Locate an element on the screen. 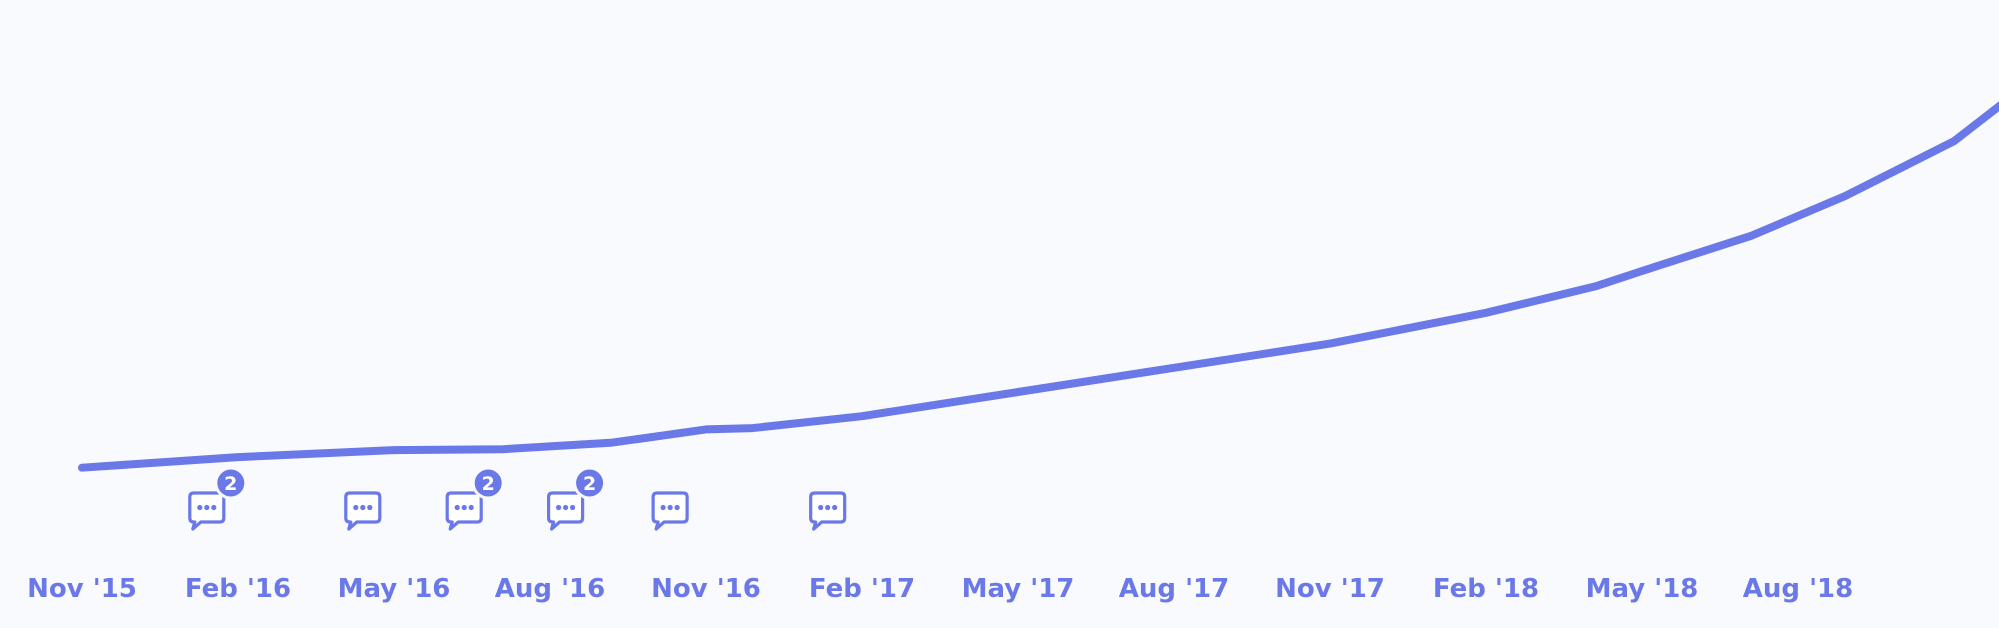 The image size is (1999, 628). x-tick-label: Feb '16 is located at coordinates (238, 589).